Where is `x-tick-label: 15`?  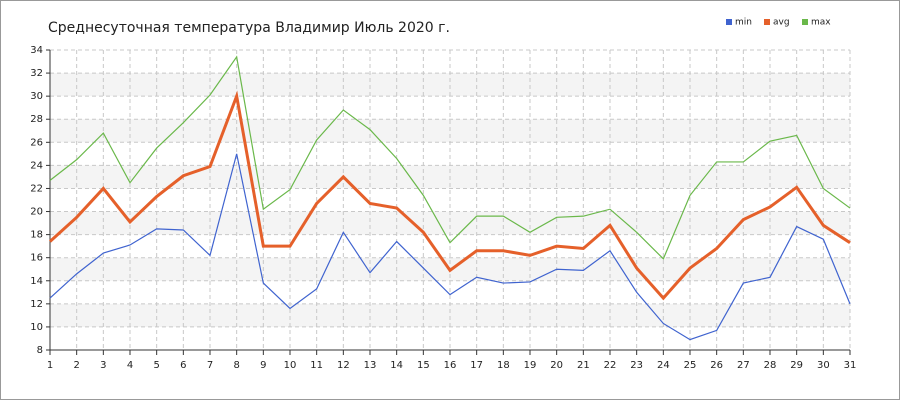
x-tick-label: 15 is located at coordinates (423, 365).